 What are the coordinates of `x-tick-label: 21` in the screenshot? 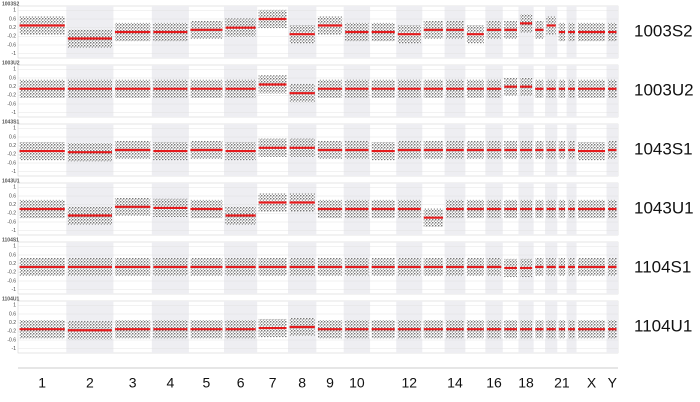 It's located at (562, 383).